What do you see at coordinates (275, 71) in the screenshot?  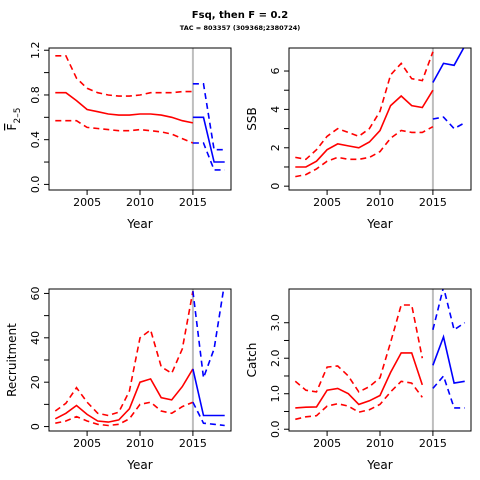 I see `y-tick-label: 6` at bounding box center [275, 71].